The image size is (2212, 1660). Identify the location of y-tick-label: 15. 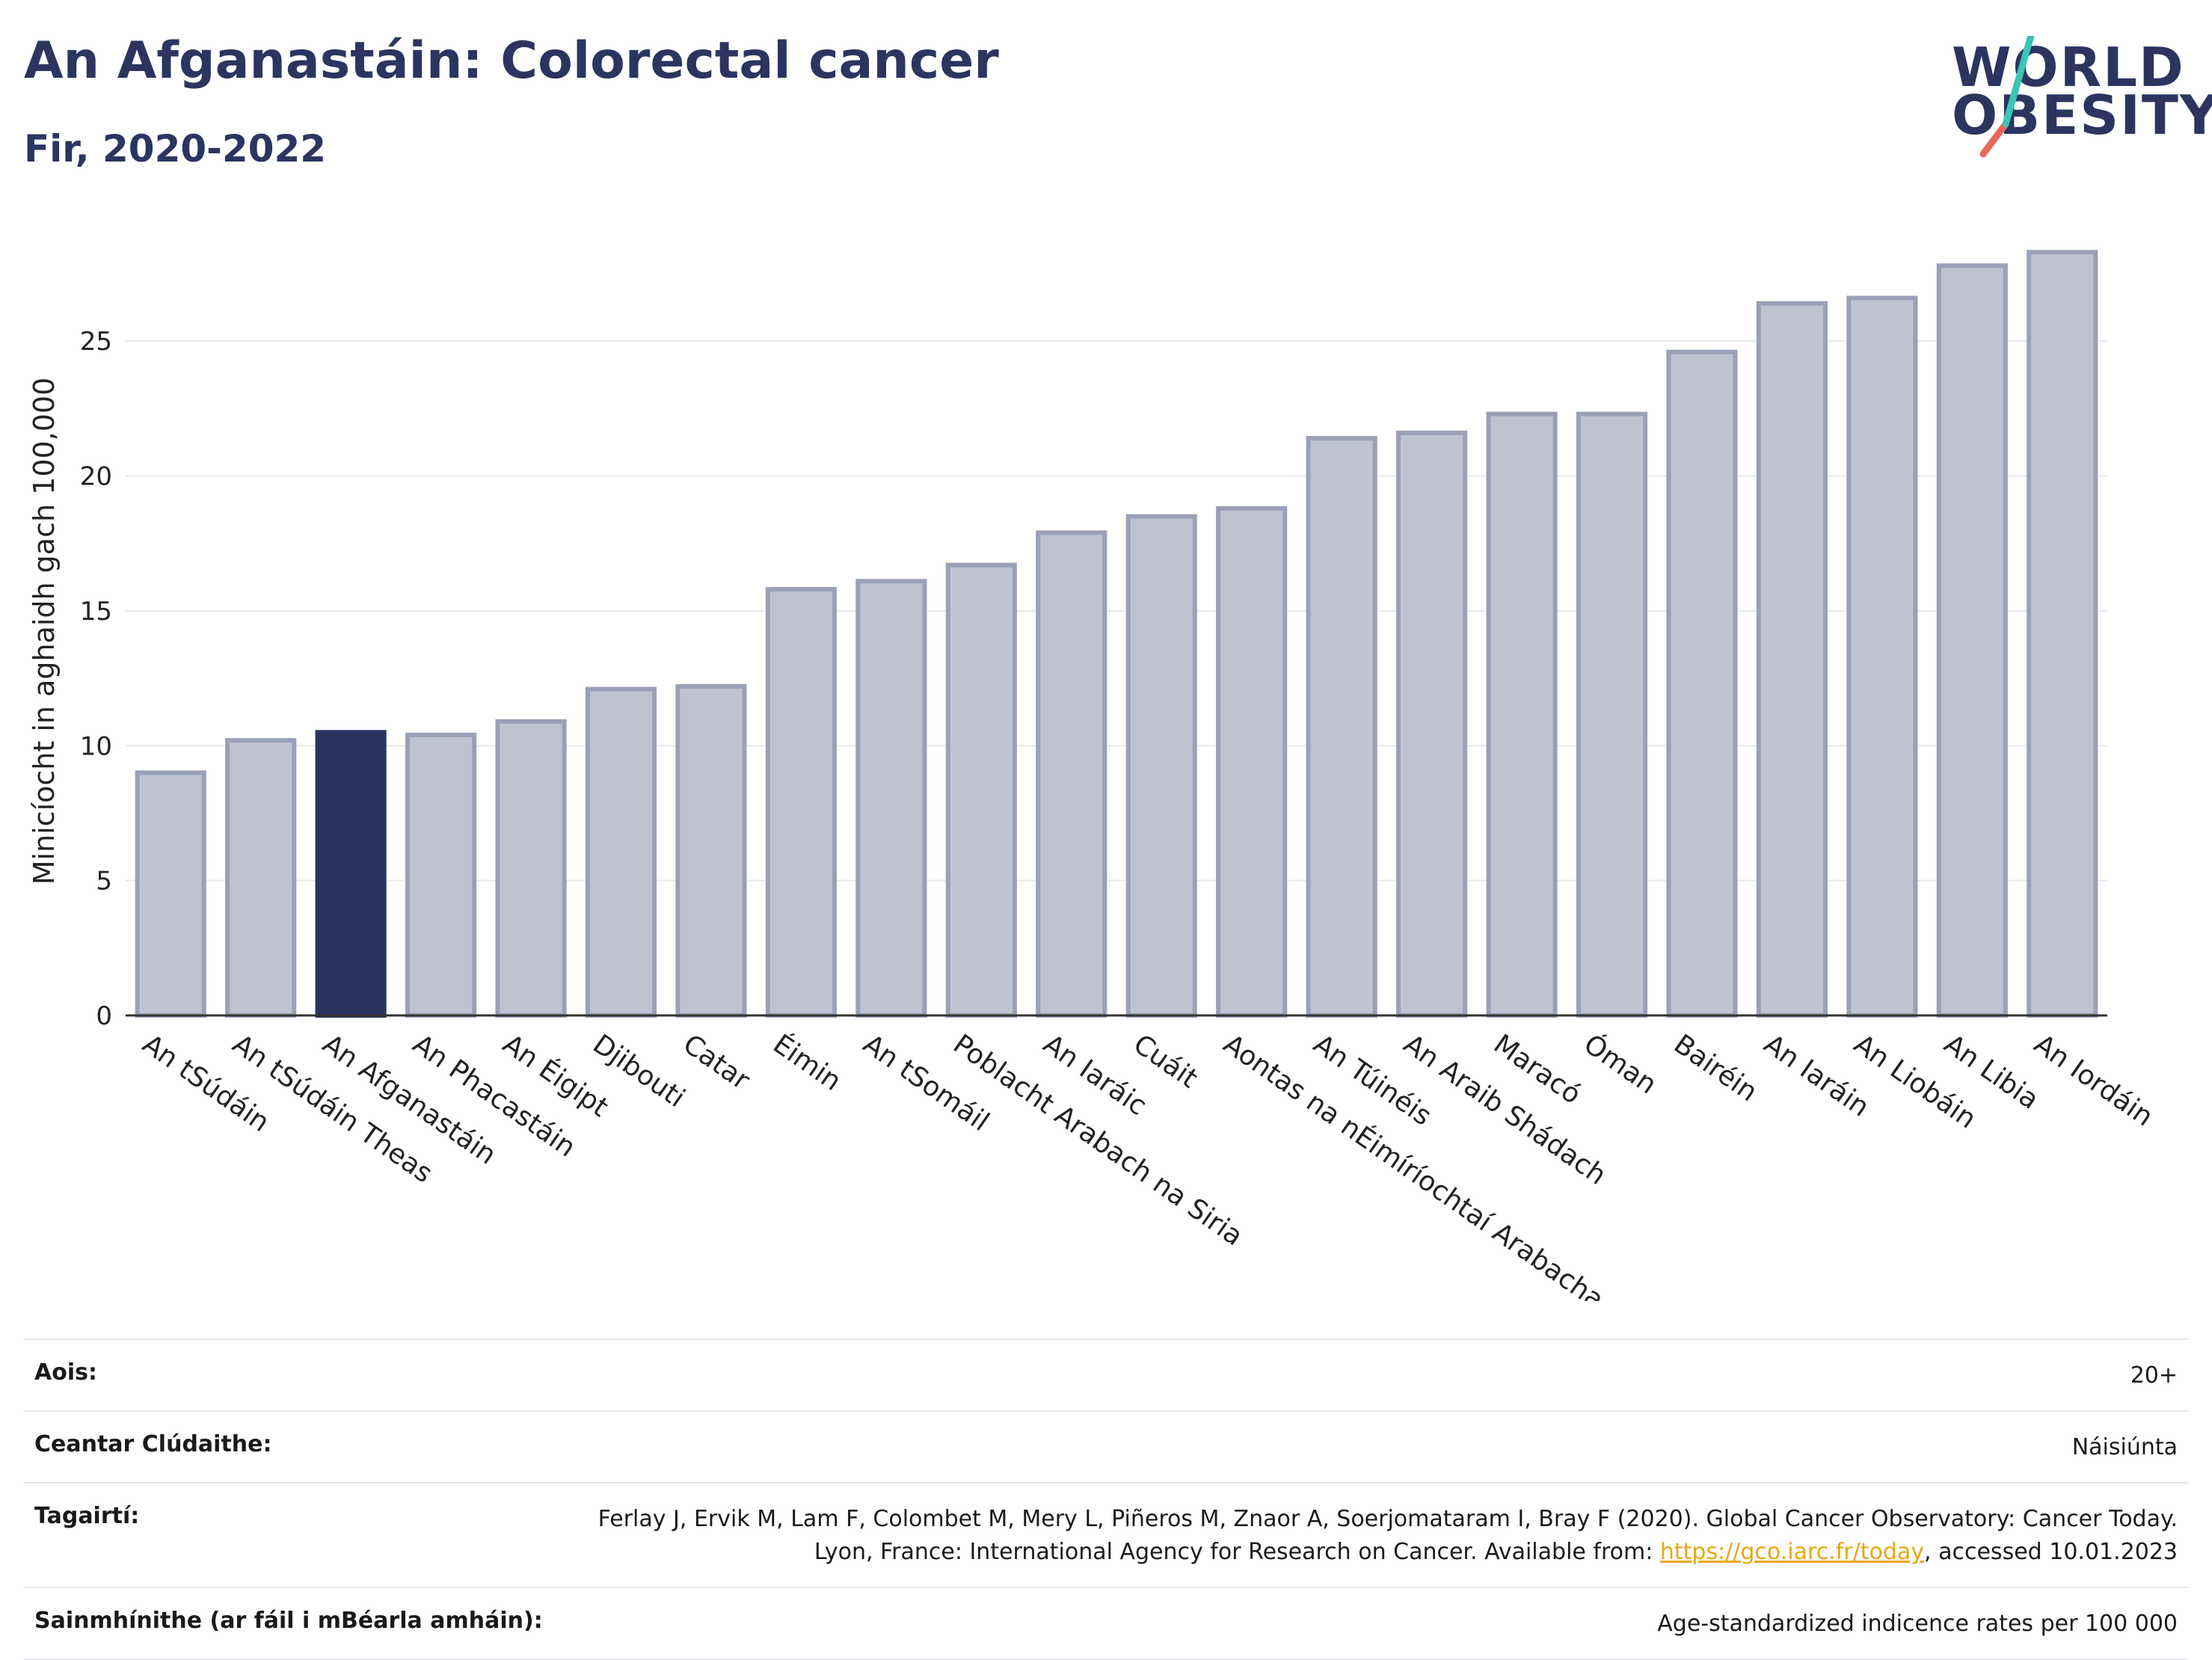
(96, 612).